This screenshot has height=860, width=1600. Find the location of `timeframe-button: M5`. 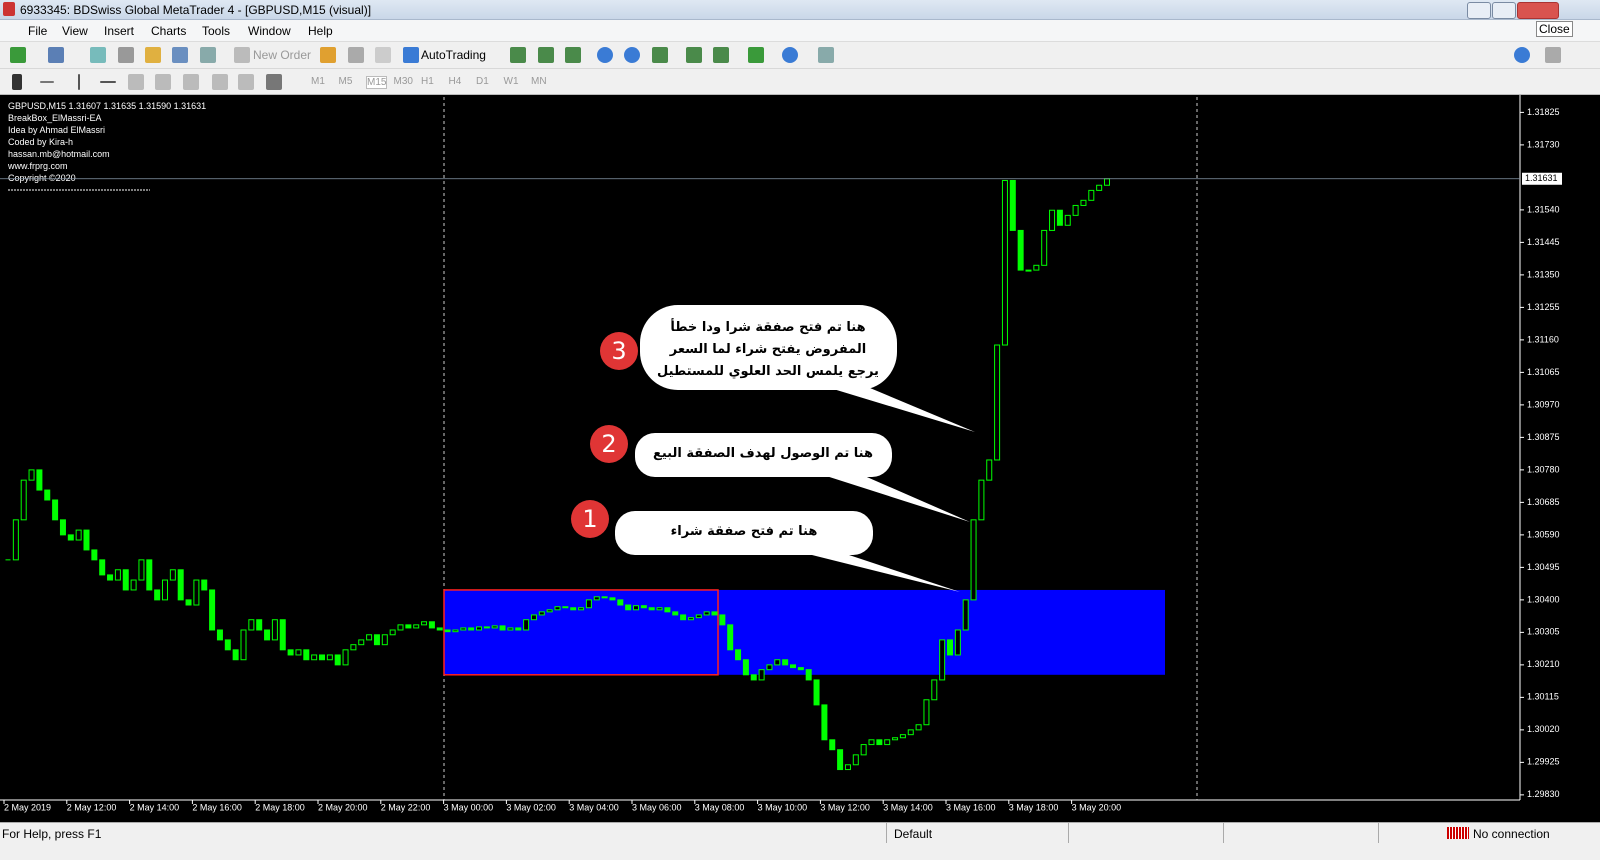

timeframe-button: M5 is located at coordinates (345, 81).